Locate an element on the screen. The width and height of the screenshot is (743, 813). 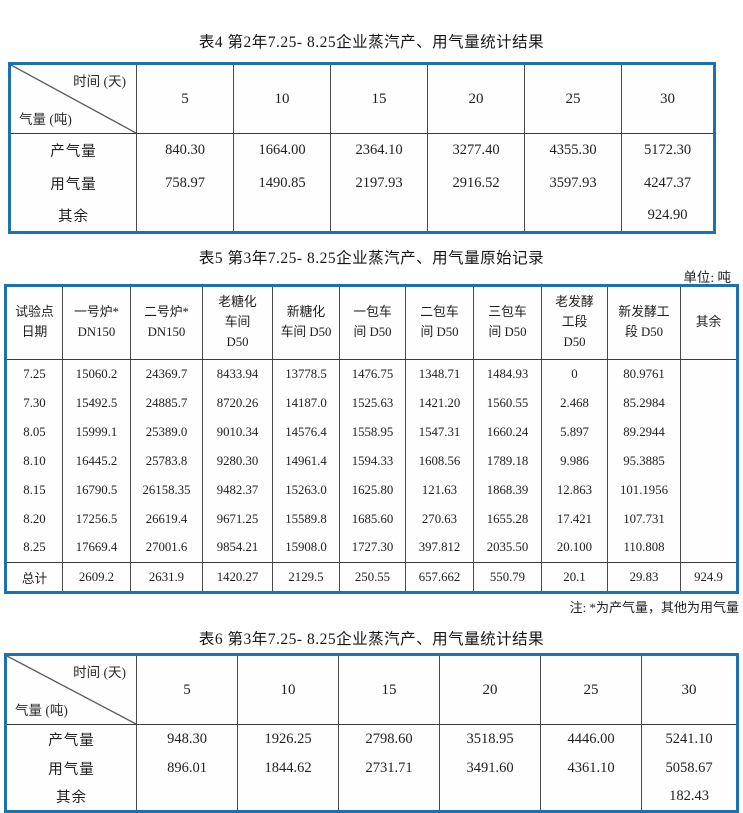
value-cell: 896.01 is located at coordinates (187, 768).